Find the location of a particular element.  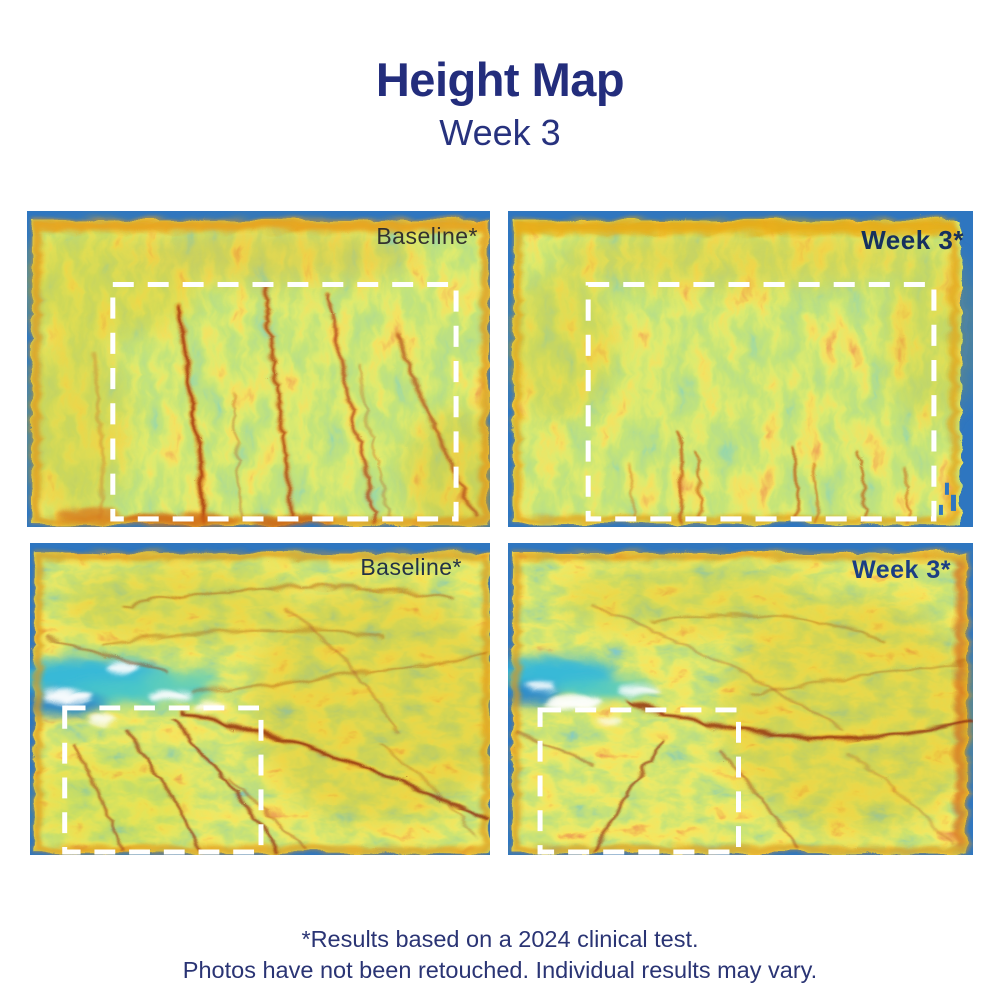

header: Height Map Week 3 is located at coordinates (500, 103).